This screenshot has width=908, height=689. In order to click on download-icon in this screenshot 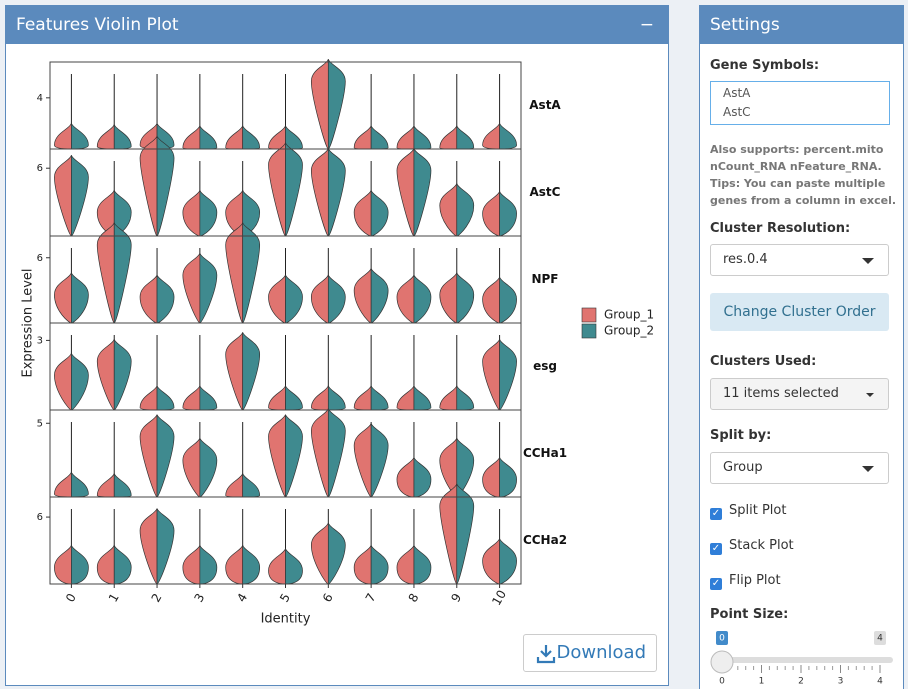, I will do `click(546, 654)`.